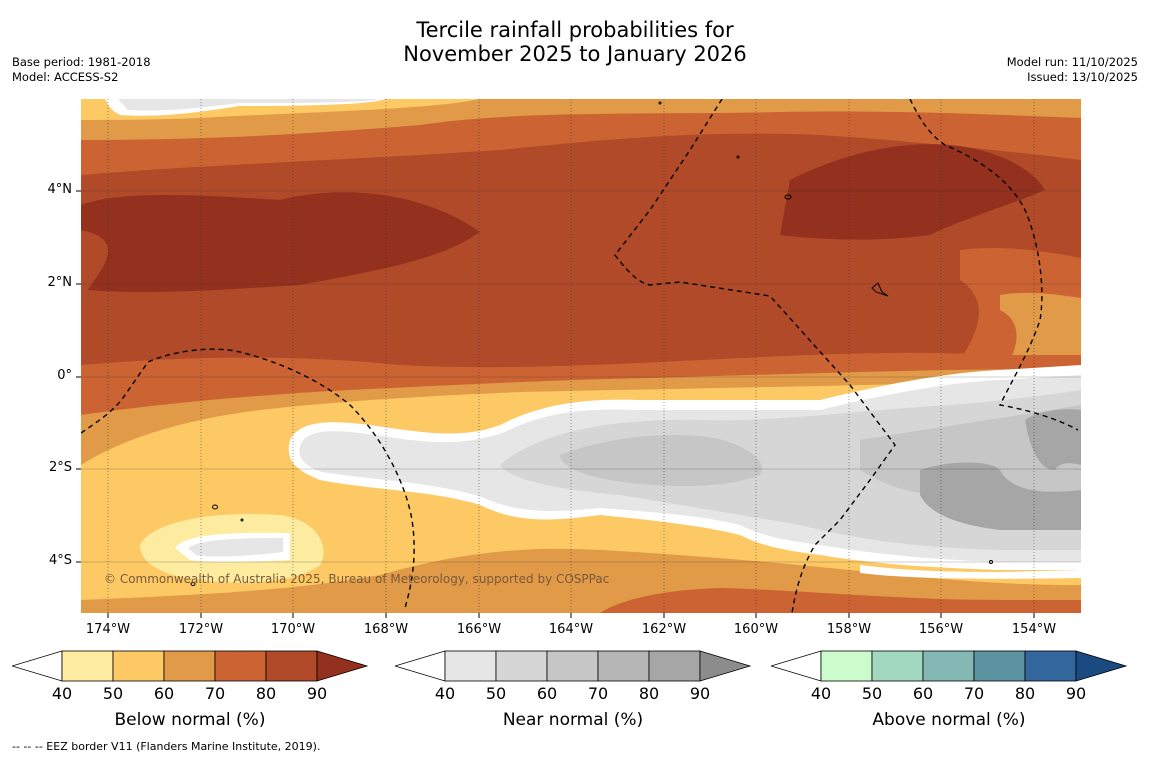 Image resolution: width=1150 pixels, height=758 pixels. I want to click on lat-label-4s: 4°S, so click(60, 560).